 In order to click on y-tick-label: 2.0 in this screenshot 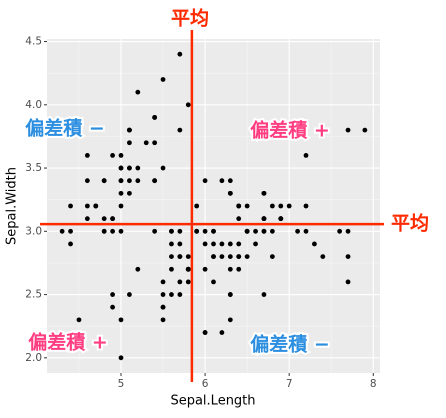, I will do `click(33, 358)`.